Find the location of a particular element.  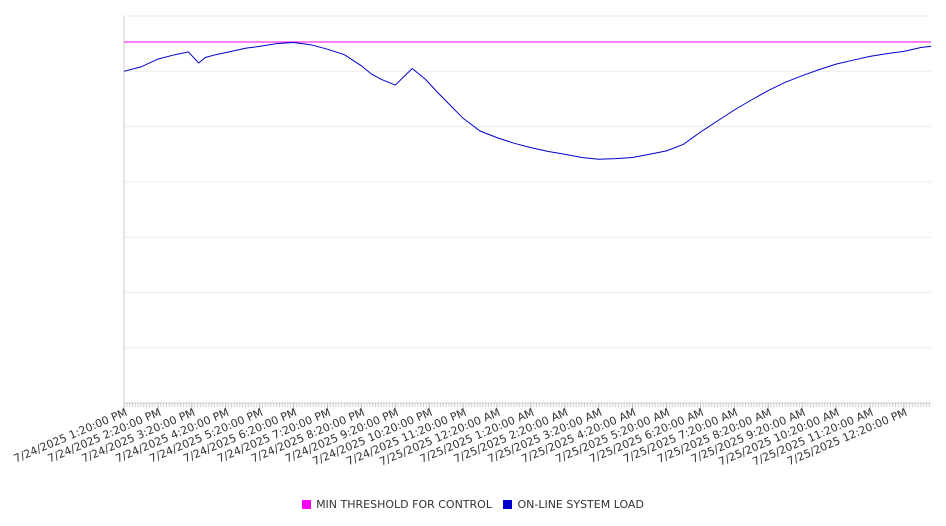

legend-label-min-threshold: MIN THRESHOLD FOR CONTROL is located at coordinates (404, 504).